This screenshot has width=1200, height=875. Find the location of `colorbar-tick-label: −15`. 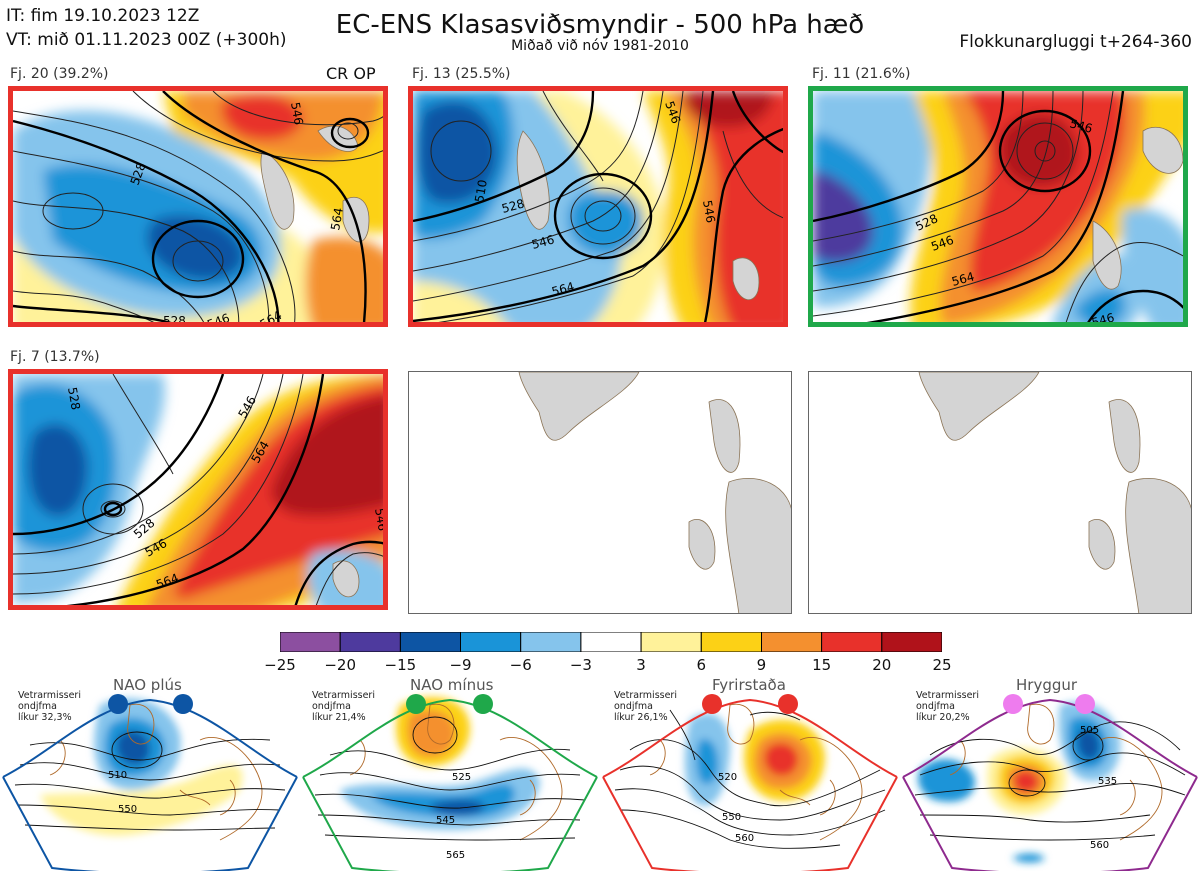

colorbar-tick-label: −15 is located at coordinates (400, 665).